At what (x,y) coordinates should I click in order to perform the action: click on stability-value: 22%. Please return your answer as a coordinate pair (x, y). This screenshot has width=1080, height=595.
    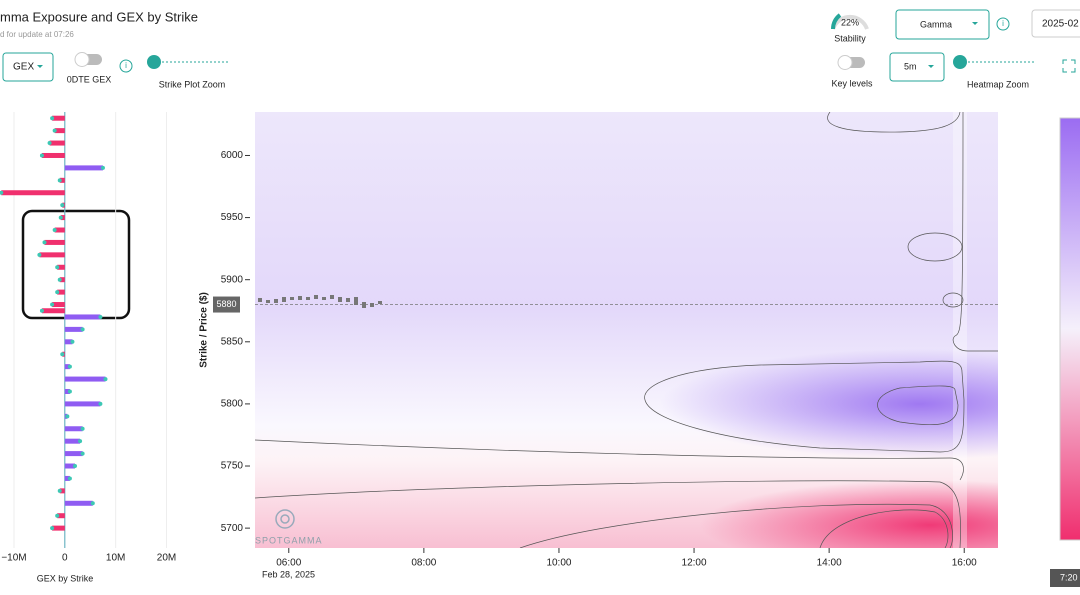
    Looking at the image, I should click on (850, 22).